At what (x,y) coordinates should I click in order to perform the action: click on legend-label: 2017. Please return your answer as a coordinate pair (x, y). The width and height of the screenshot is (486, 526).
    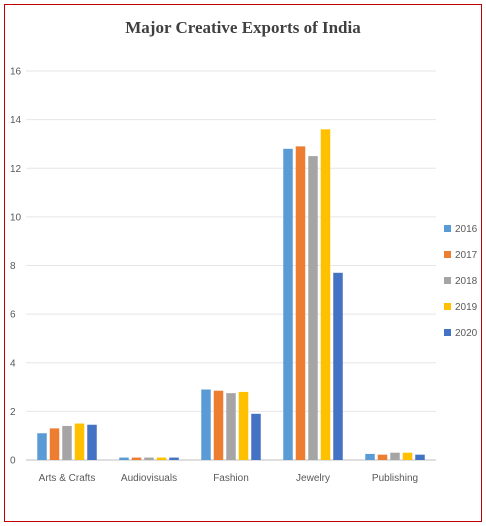
    Looking at the image, I should click on (466, 255).